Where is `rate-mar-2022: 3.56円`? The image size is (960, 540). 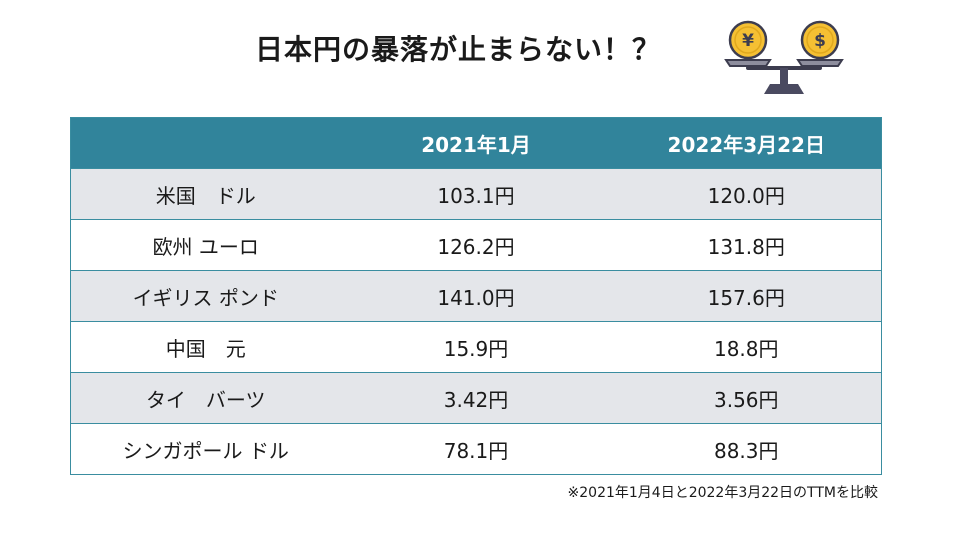 rate-mar-2022: 3.56円 is located at coordinates (746, 399).